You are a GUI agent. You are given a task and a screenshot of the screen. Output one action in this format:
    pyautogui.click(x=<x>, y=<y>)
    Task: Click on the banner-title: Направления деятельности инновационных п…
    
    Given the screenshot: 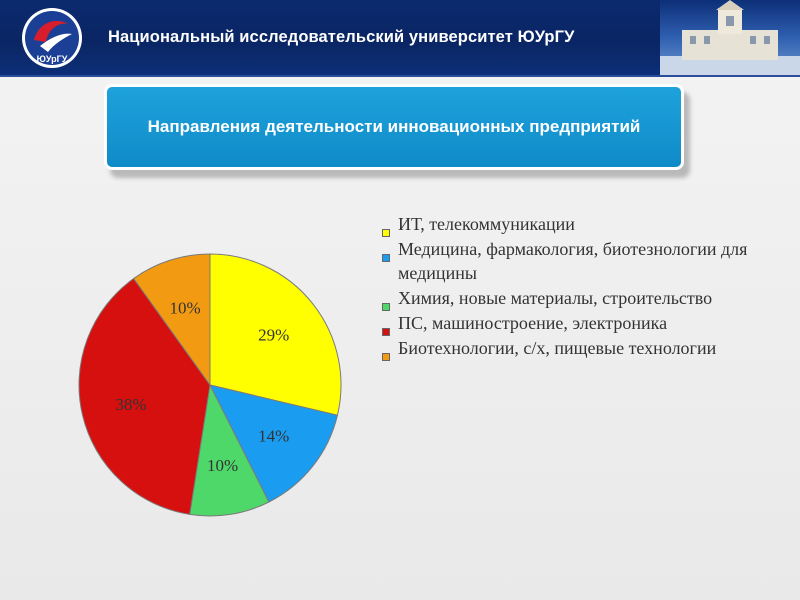 What is the action you would take?
    pyautogui.click(x=394, y=126)
    